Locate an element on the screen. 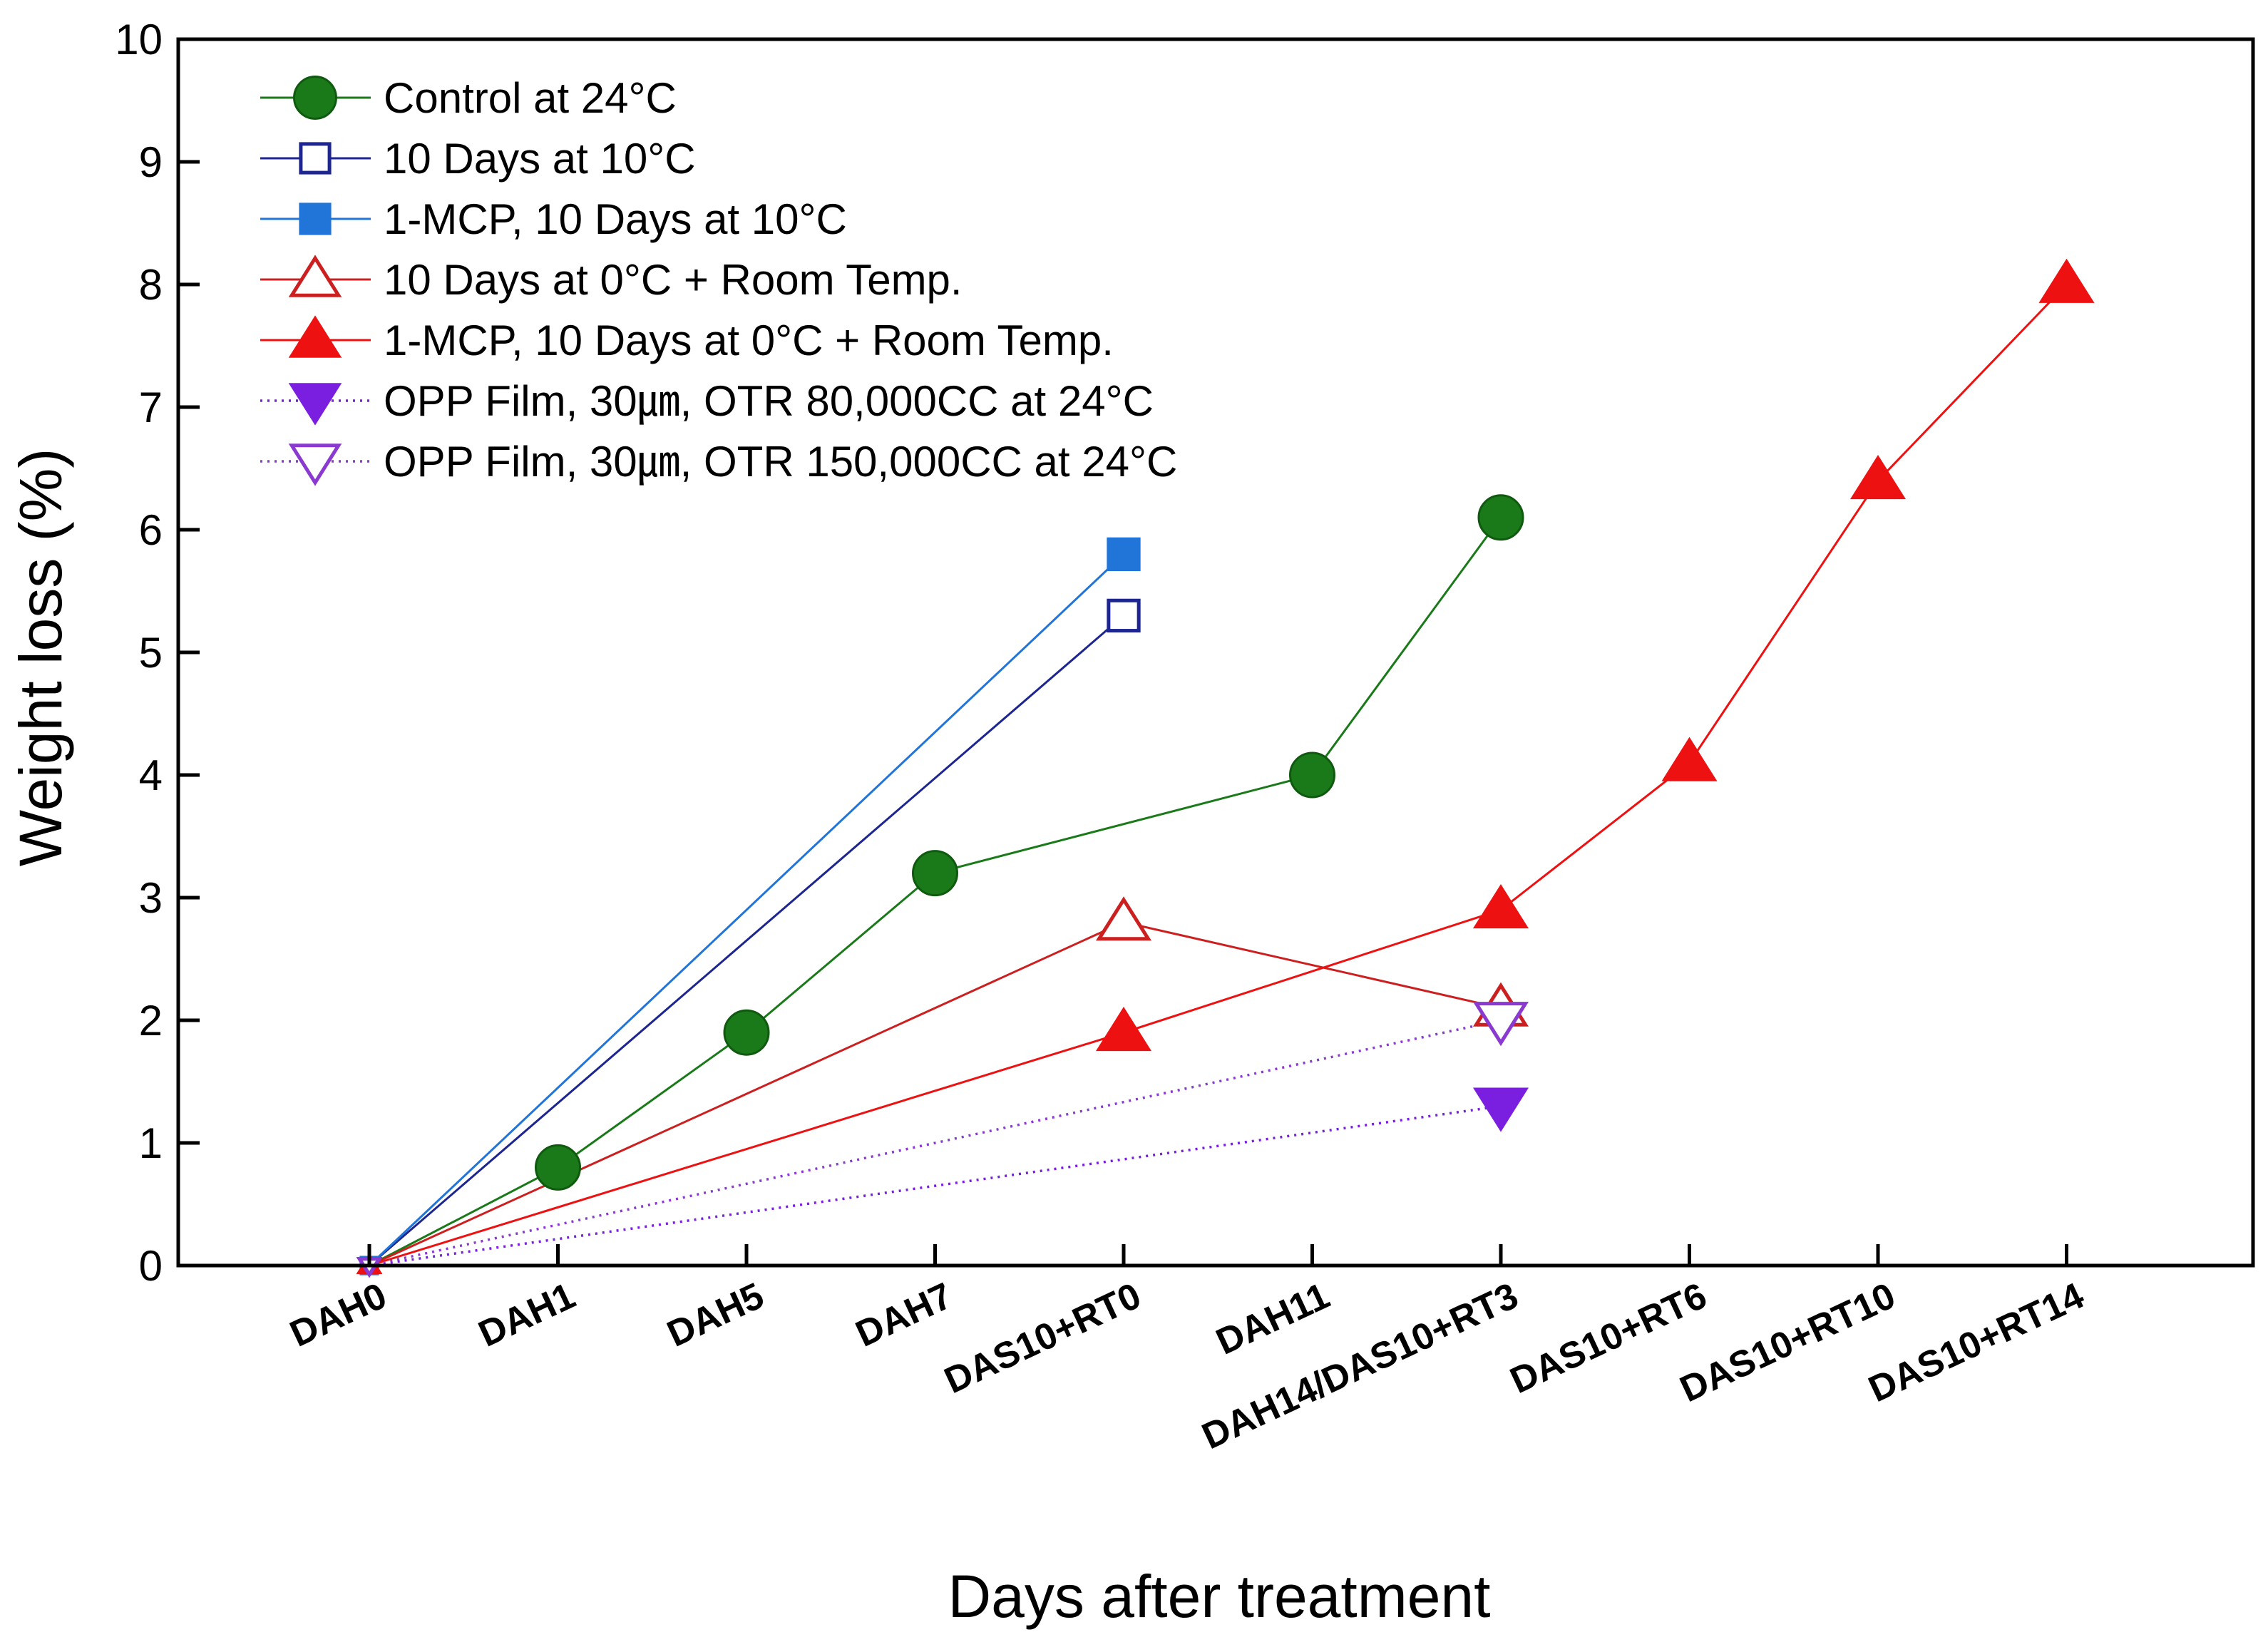 The image size is (2268, 1642). legend-label: 10 Days at 10°C is located at coordinates (540, 159).